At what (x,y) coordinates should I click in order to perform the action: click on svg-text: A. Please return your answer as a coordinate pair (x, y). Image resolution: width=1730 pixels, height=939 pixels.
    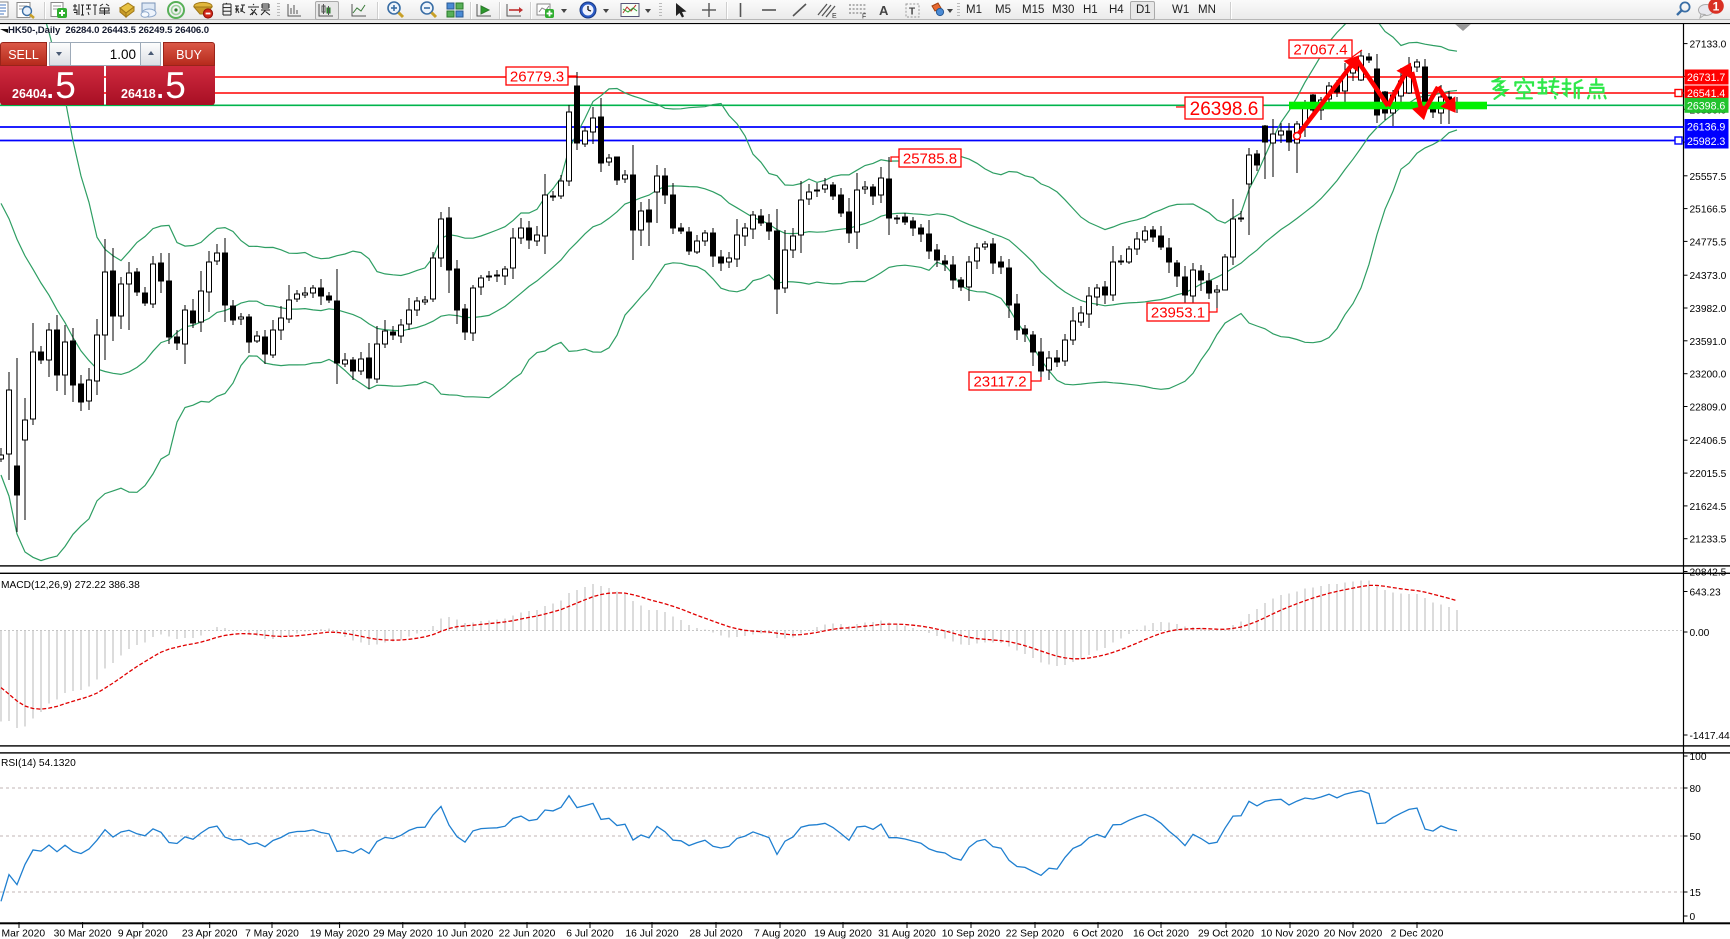
    Looking at the image, I should click on (884, 10).